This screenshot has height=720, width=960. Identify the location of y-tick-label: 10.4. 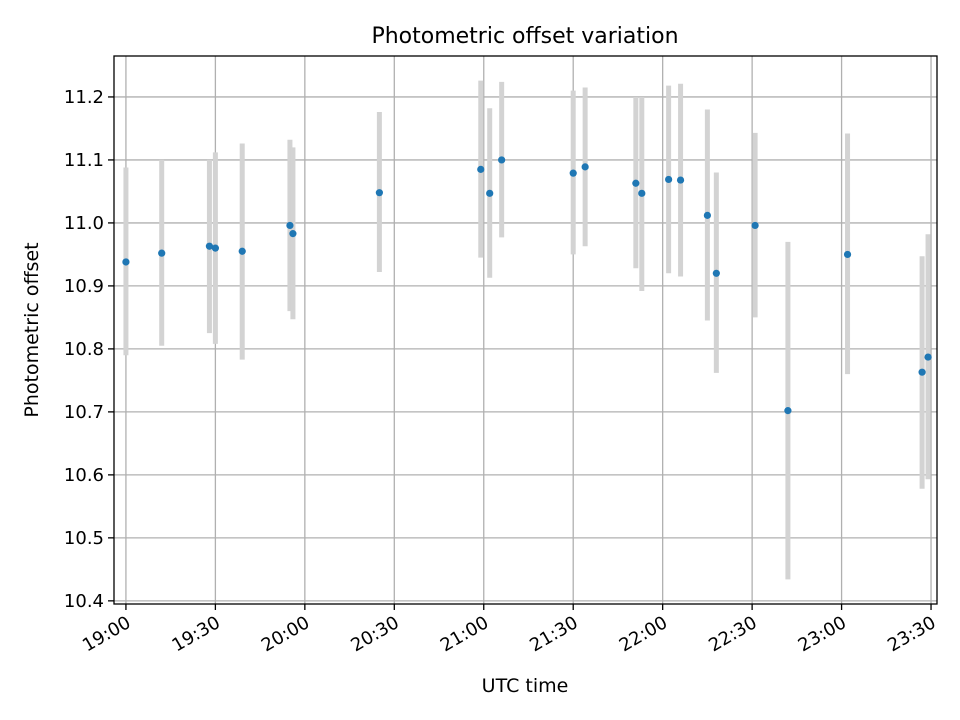
(84, 601).